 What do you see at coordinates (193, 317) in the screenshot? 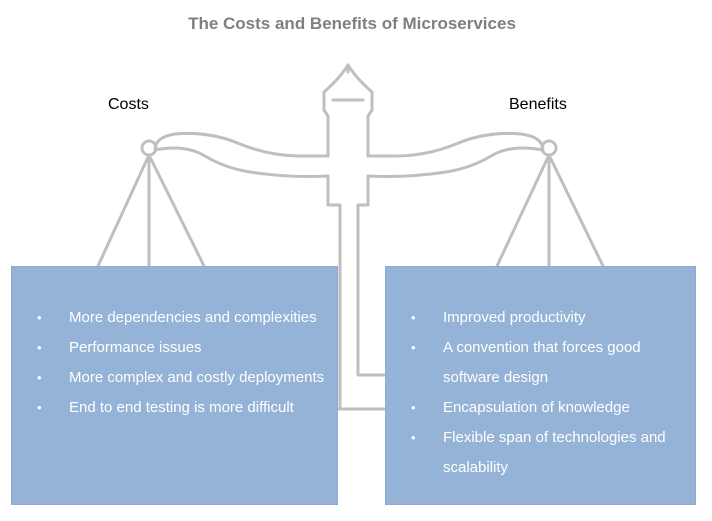
I see `cost-item-text: More dependencies and complexities` at bounding box center [193, 317].